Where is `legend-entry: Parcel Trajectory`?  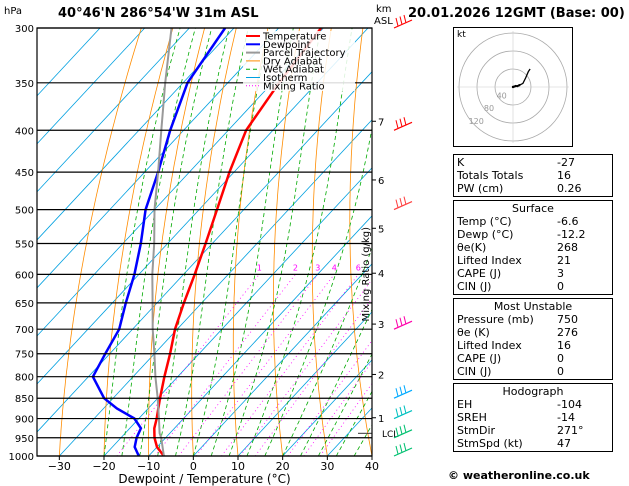
legend-entry: Parcel Trajectory is located at coordinates (304, 53).